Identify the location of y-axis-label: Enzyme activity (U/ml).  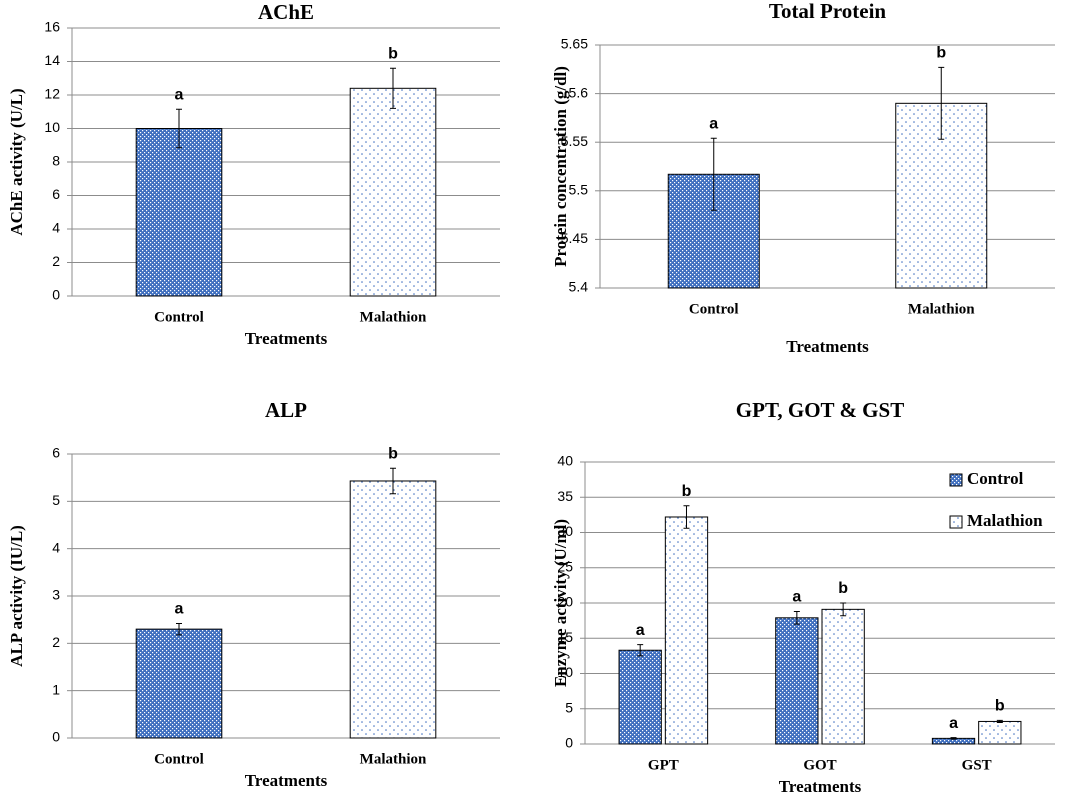
(560, 603).